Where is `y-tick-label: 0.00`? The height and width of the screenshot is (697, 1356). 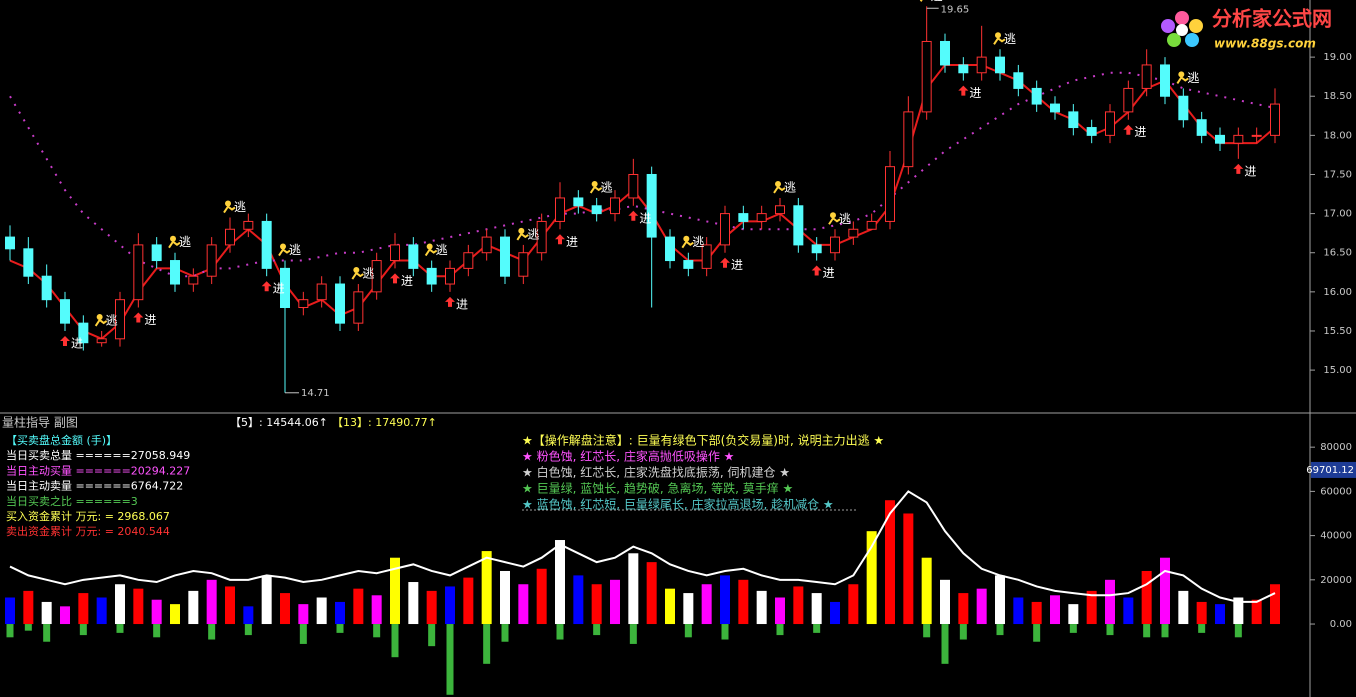 y-tick-label: 0.00 is located at coordinates (1341, 624).